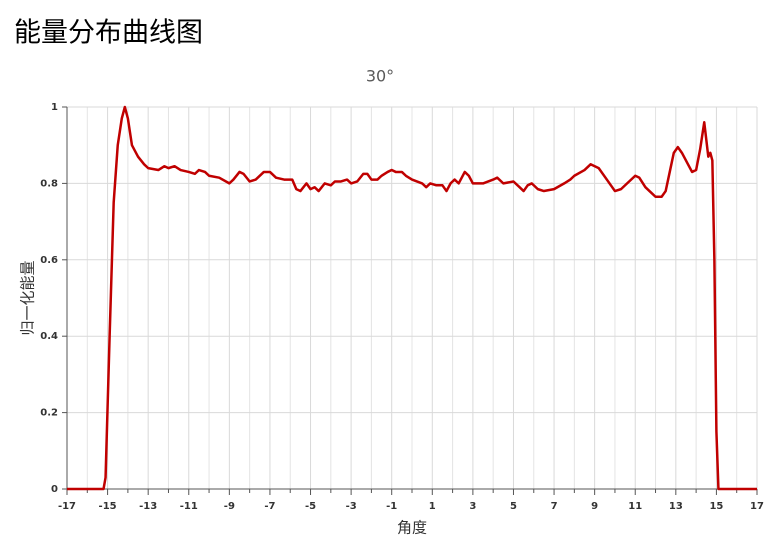 This screenshot has width=770, height=550. Describe the element at coordinates (513, 506) in the screenshot. I see `x-tick-label: 5` at that location.